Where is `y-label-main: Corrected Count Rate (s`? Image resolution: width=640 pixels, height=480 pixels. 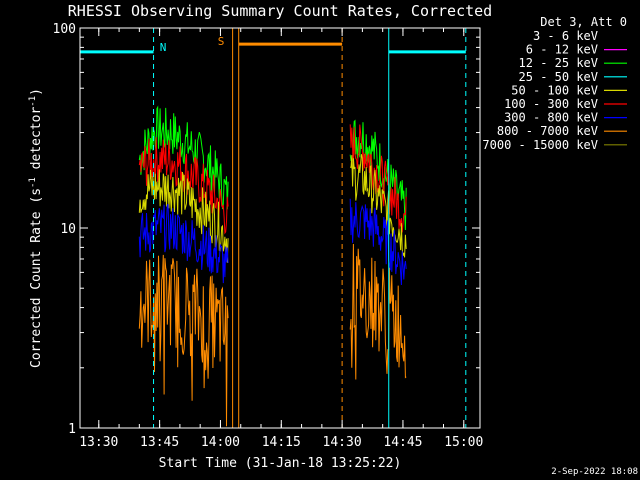 y-label-main: Corrected Count Rate (s is located at coordinates (36, 278).